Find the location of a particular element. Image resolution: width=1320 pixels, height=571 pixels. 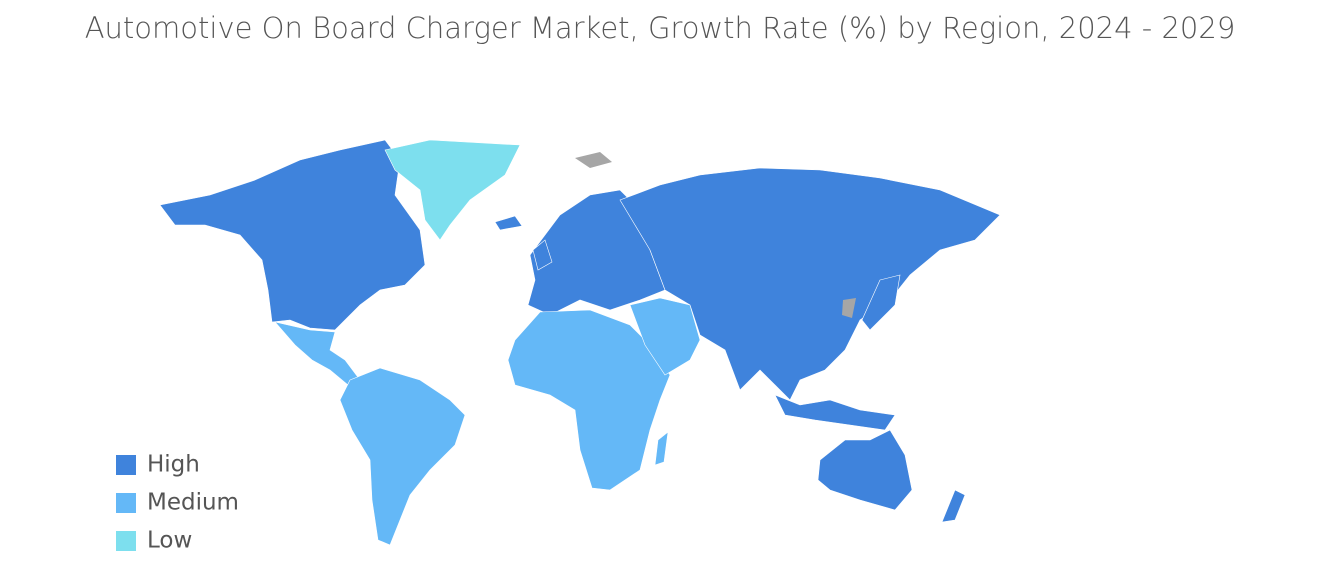

iceland is located at coordinates (508, 223).